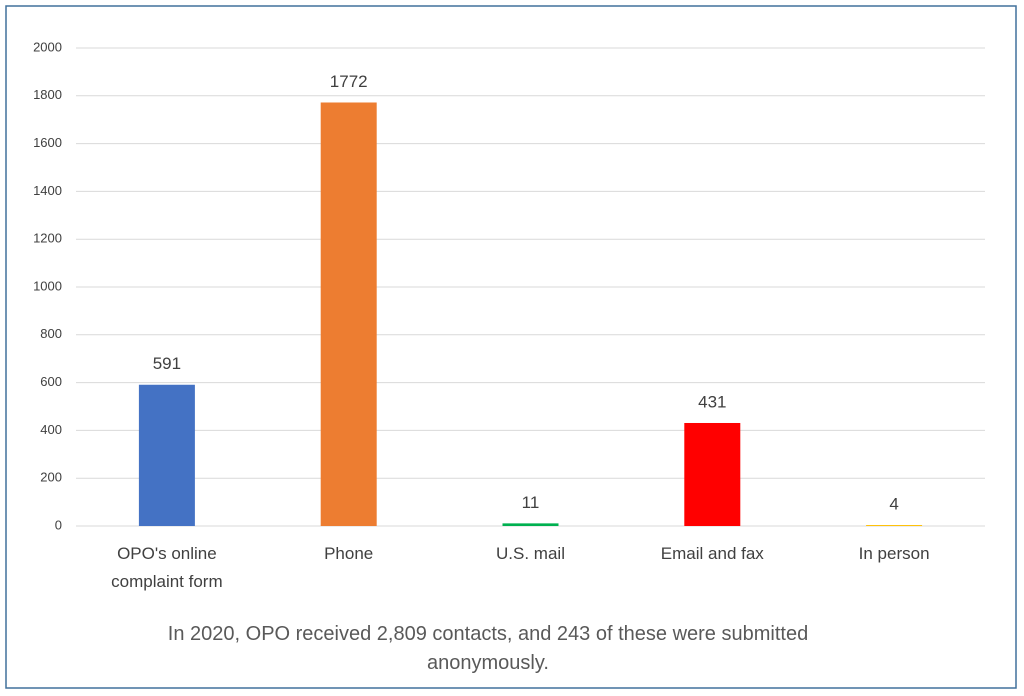 This screenshot has width=1024, height=696. I want to click on y-tick-label: 400, so click(51, 429).